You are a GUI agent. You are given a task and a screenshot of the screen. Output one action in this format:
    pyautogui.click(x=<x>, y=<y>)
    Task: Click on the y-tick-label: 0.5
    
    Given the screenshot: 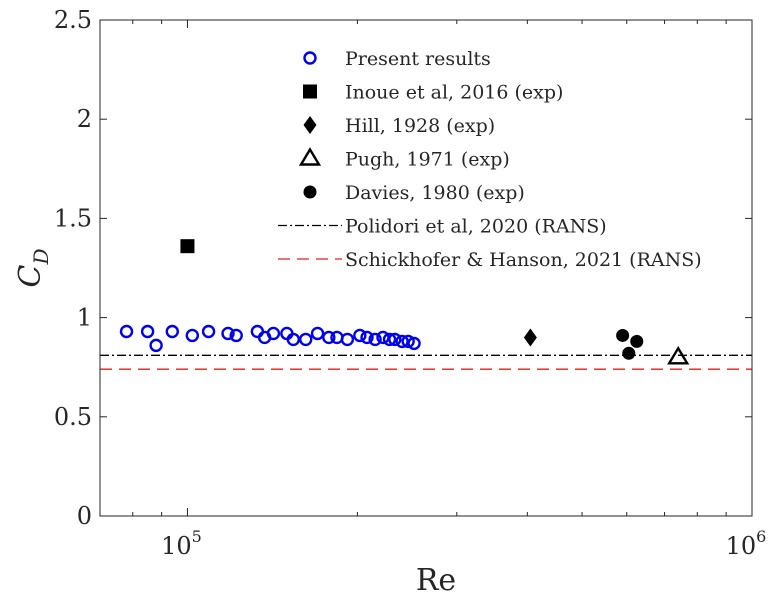 What is the action you would take?
    pyautogui.click(x=73, y=417)
    